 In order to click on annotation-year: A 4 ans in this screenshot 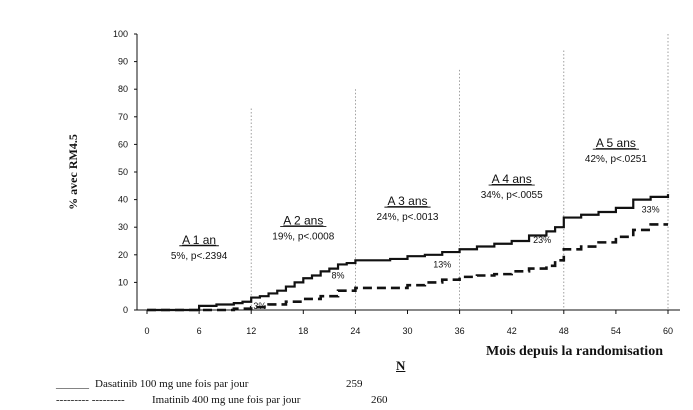, I will do `click(512, 179)`.